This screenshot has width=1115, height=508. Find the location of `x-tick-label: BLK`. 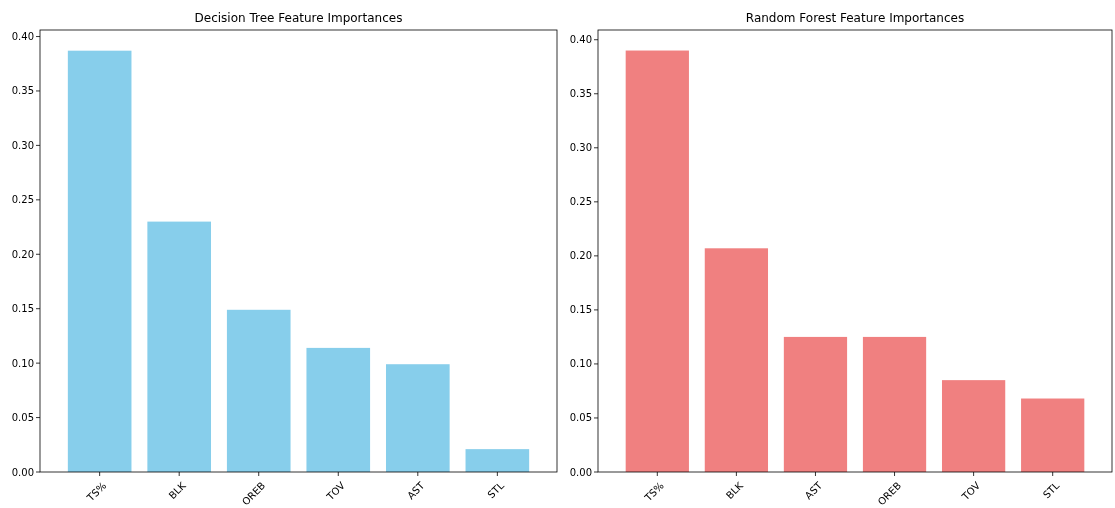

x-tick-label: BLK is located at coordinates (177, 490).